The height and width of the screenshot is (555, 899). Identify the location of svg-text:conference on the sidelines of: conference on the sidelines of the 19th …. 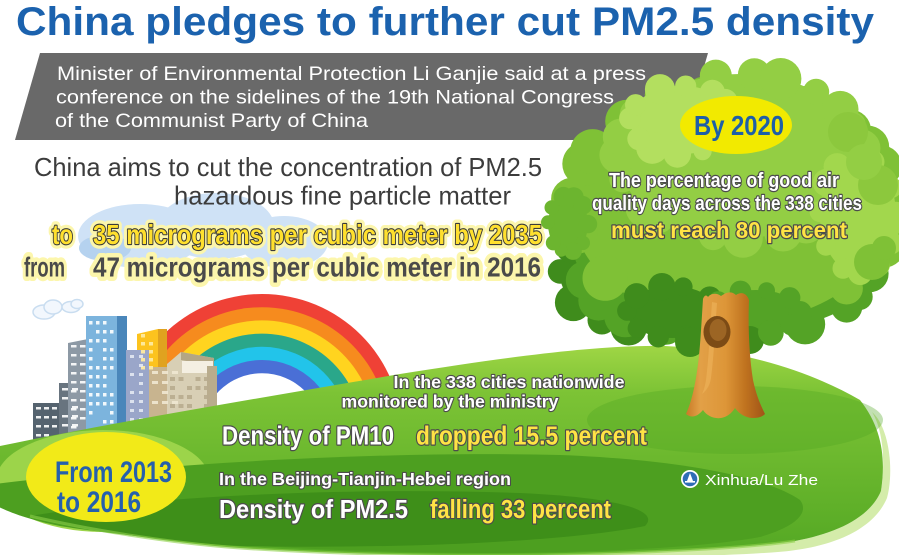
(335, 98).